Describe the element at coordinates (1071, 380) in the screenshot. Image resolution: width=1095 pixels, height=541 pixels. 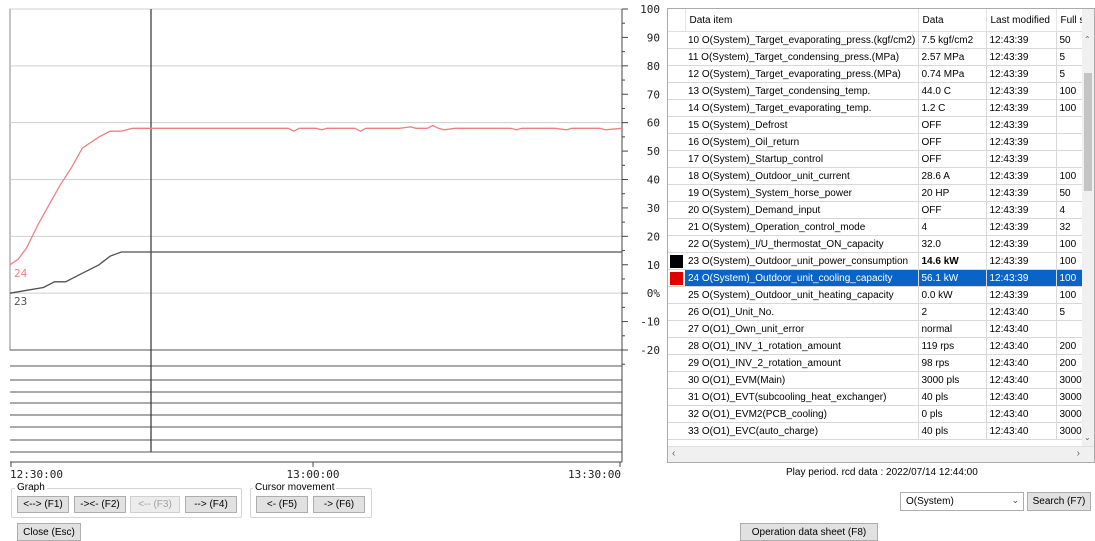
I see `cell-full-scale: 3000` at that location.